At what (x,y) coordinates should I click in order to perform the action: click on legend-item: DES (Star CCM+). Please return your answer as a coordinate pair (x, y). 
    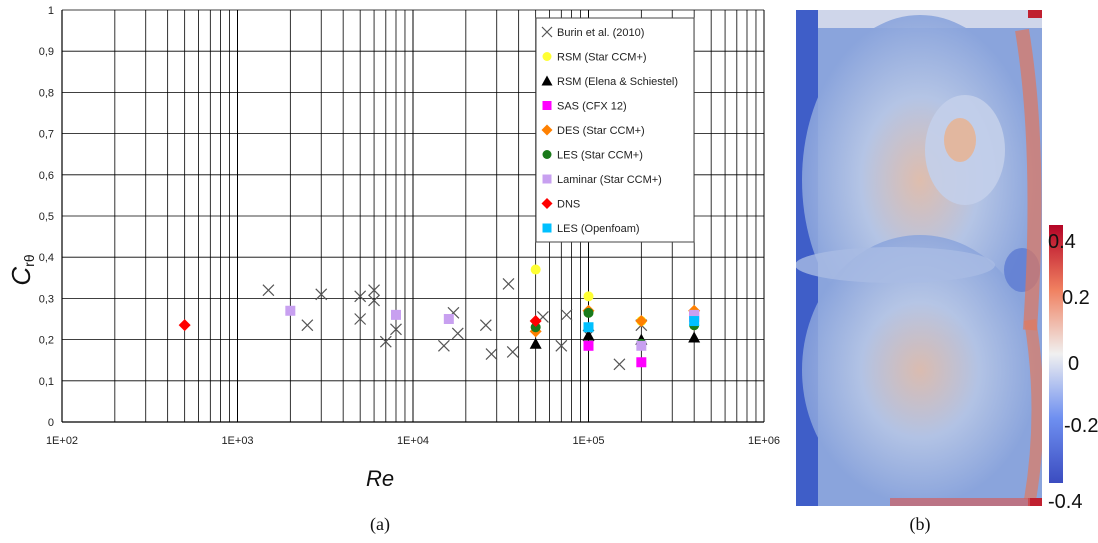
    Looking at the image, I should click on (593, 130).